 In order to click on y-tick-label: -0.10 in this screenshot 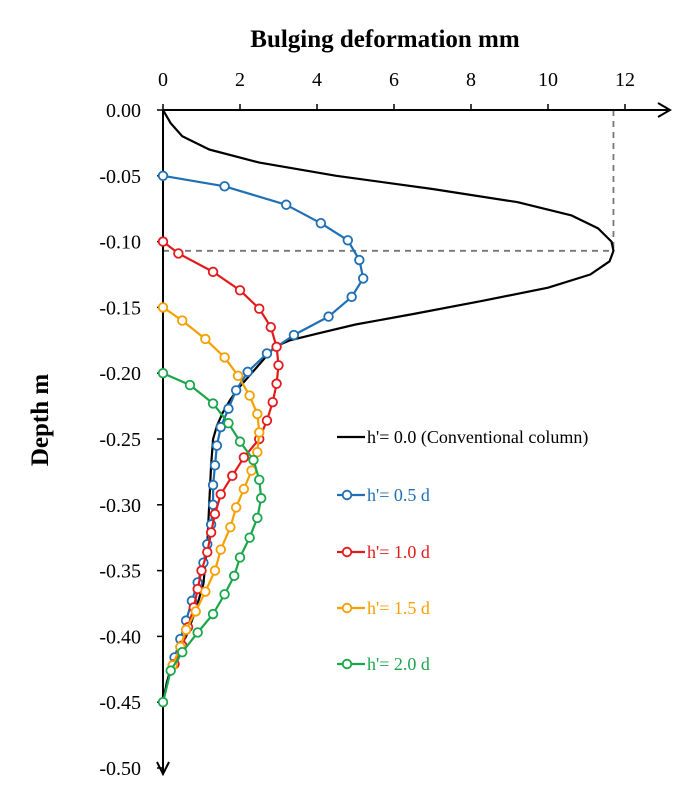, I will do `click(120, 243)`.